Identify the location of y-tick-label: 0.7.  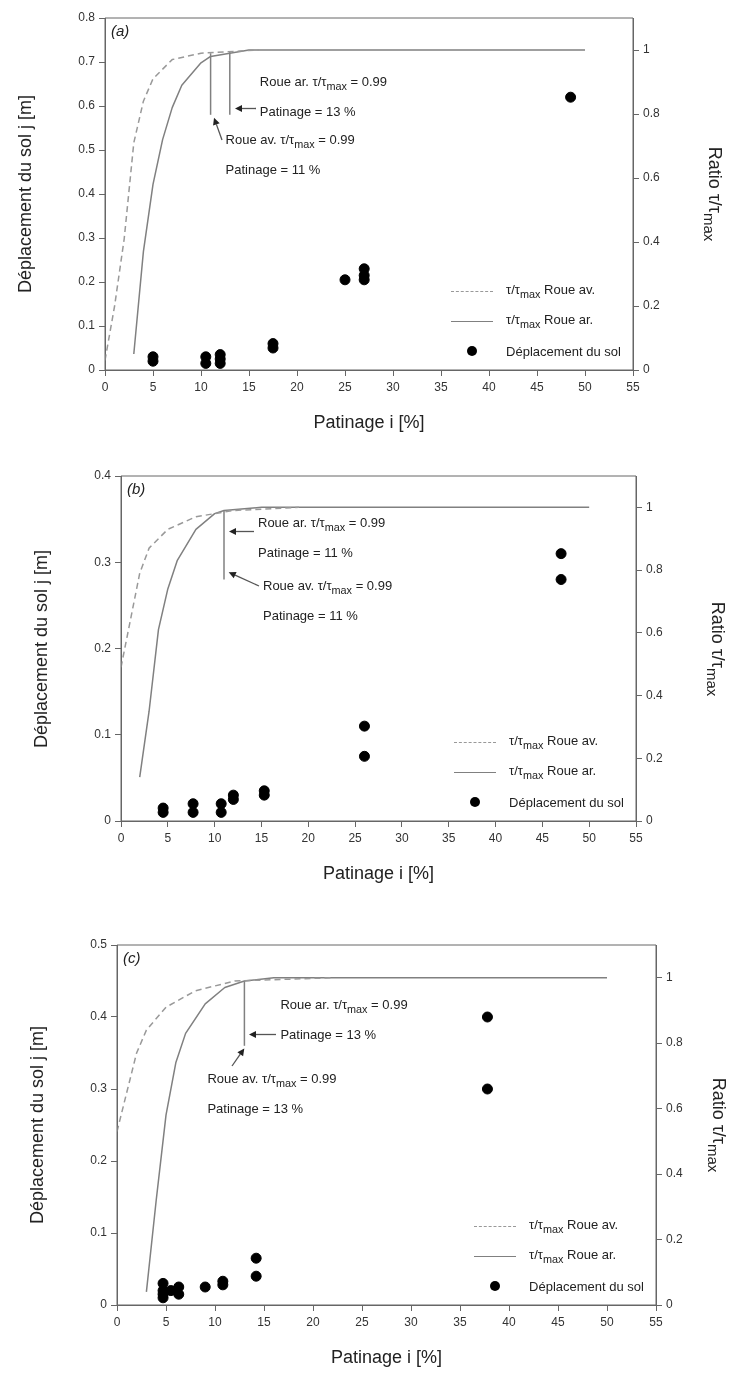
(87, 61).